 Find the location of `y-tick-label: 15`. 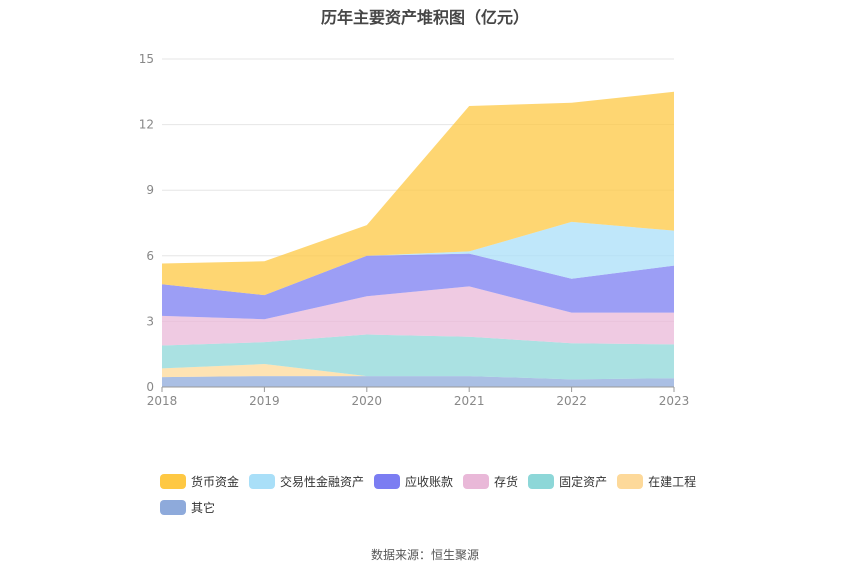

y-tick-label: 15 is located at coordinates (146, 59).